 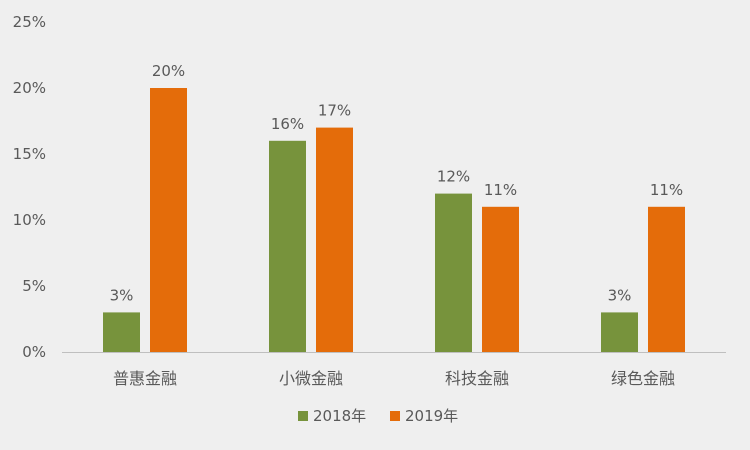 I want to click on data-label: 16%, so click(x=287, y=124).